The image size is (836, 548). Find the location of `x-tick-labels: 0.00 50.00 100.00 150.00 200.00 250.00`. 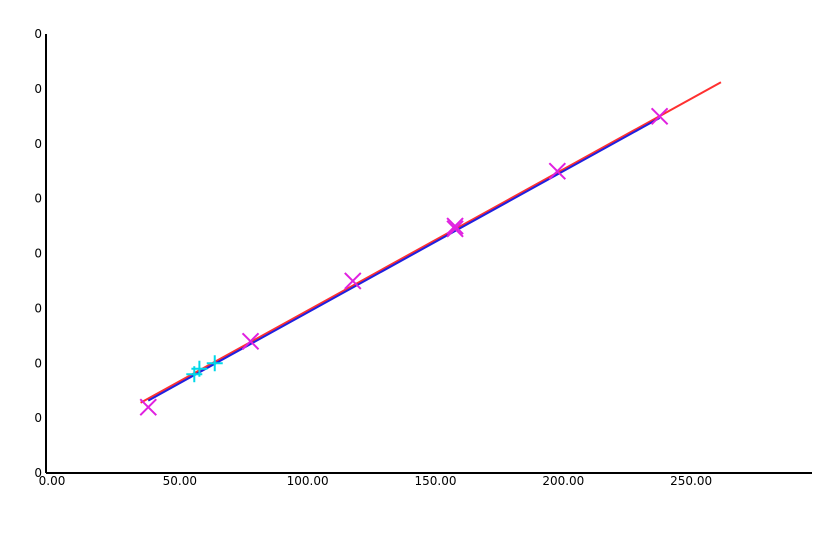

x-tick-labels: 0.00 50.00 100.00 150.00 200.00 250.00 is located at coordinates (376, 481).